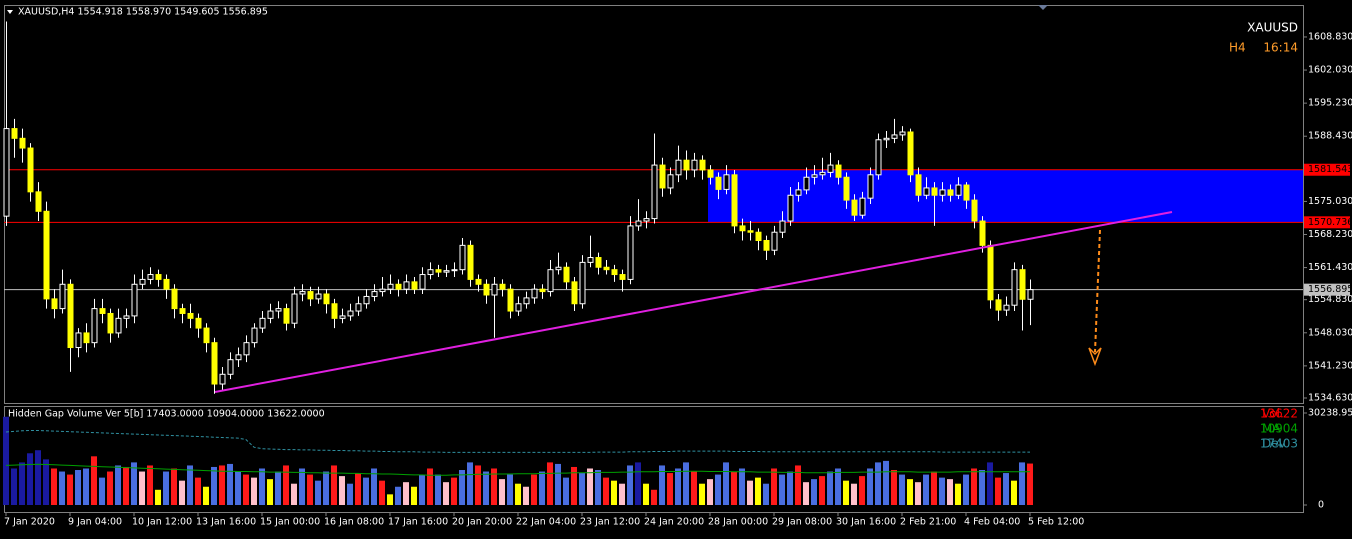 The image size is (1352, 539). I want to click on x-tick-label: 22 Jan 04:00, so click(546, 522).